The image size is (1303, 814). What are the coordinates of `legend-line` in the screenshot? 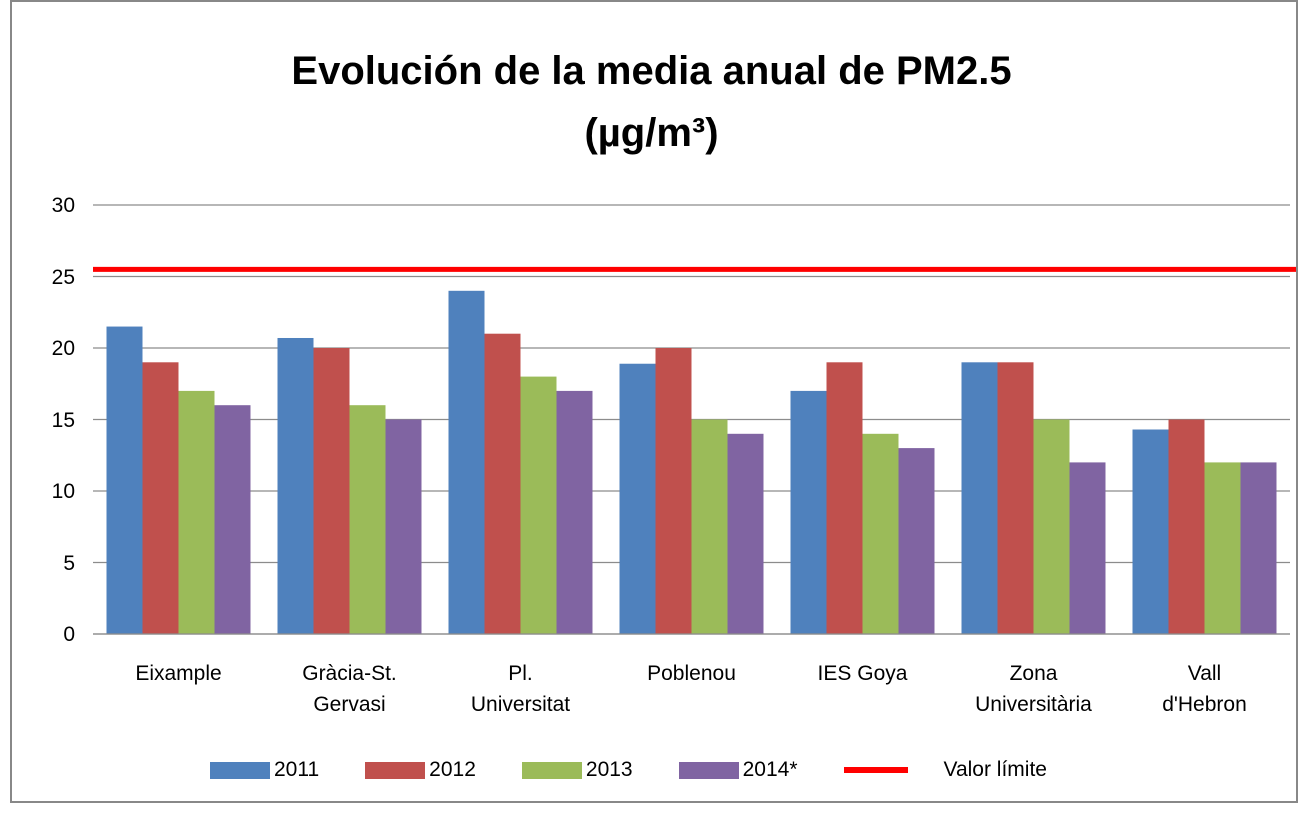 It's located at (875, 770).